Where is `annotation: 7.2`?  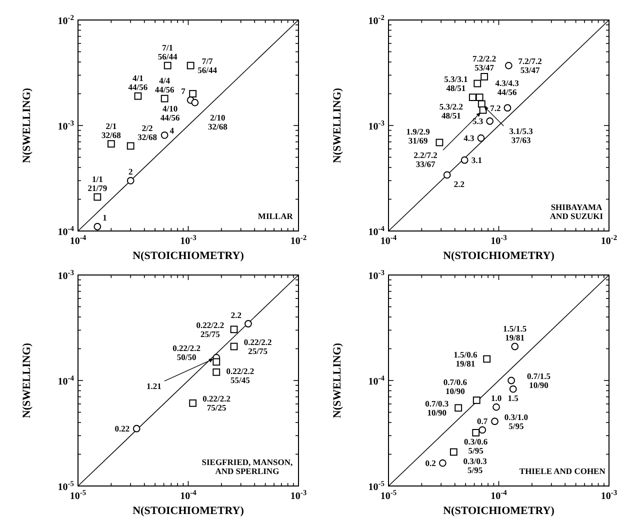 annotation: 7.2 is located at coordinates (495, 107).